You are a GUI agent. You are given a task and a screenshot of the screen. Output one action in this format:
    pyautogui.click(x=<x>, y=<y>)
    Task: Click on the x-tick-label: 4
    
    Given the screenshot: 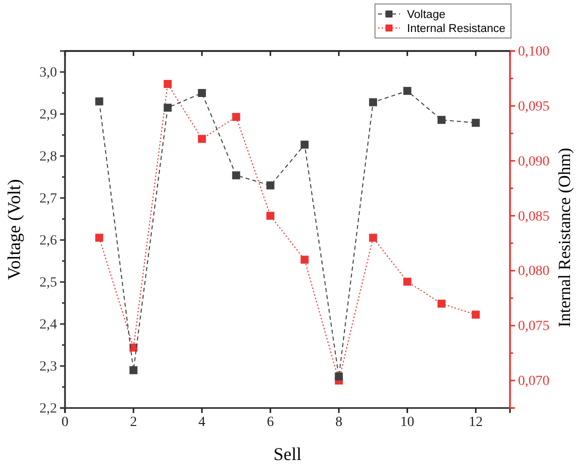 What is the action you would take?
    pyautogui.click(x=202, y=422)
    